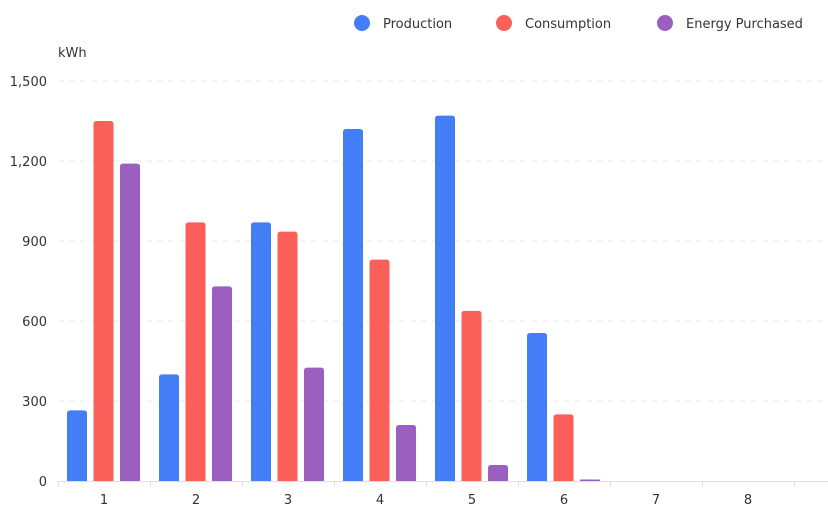  I want to click on y-tick-label: 1,500, so click(28, 82).